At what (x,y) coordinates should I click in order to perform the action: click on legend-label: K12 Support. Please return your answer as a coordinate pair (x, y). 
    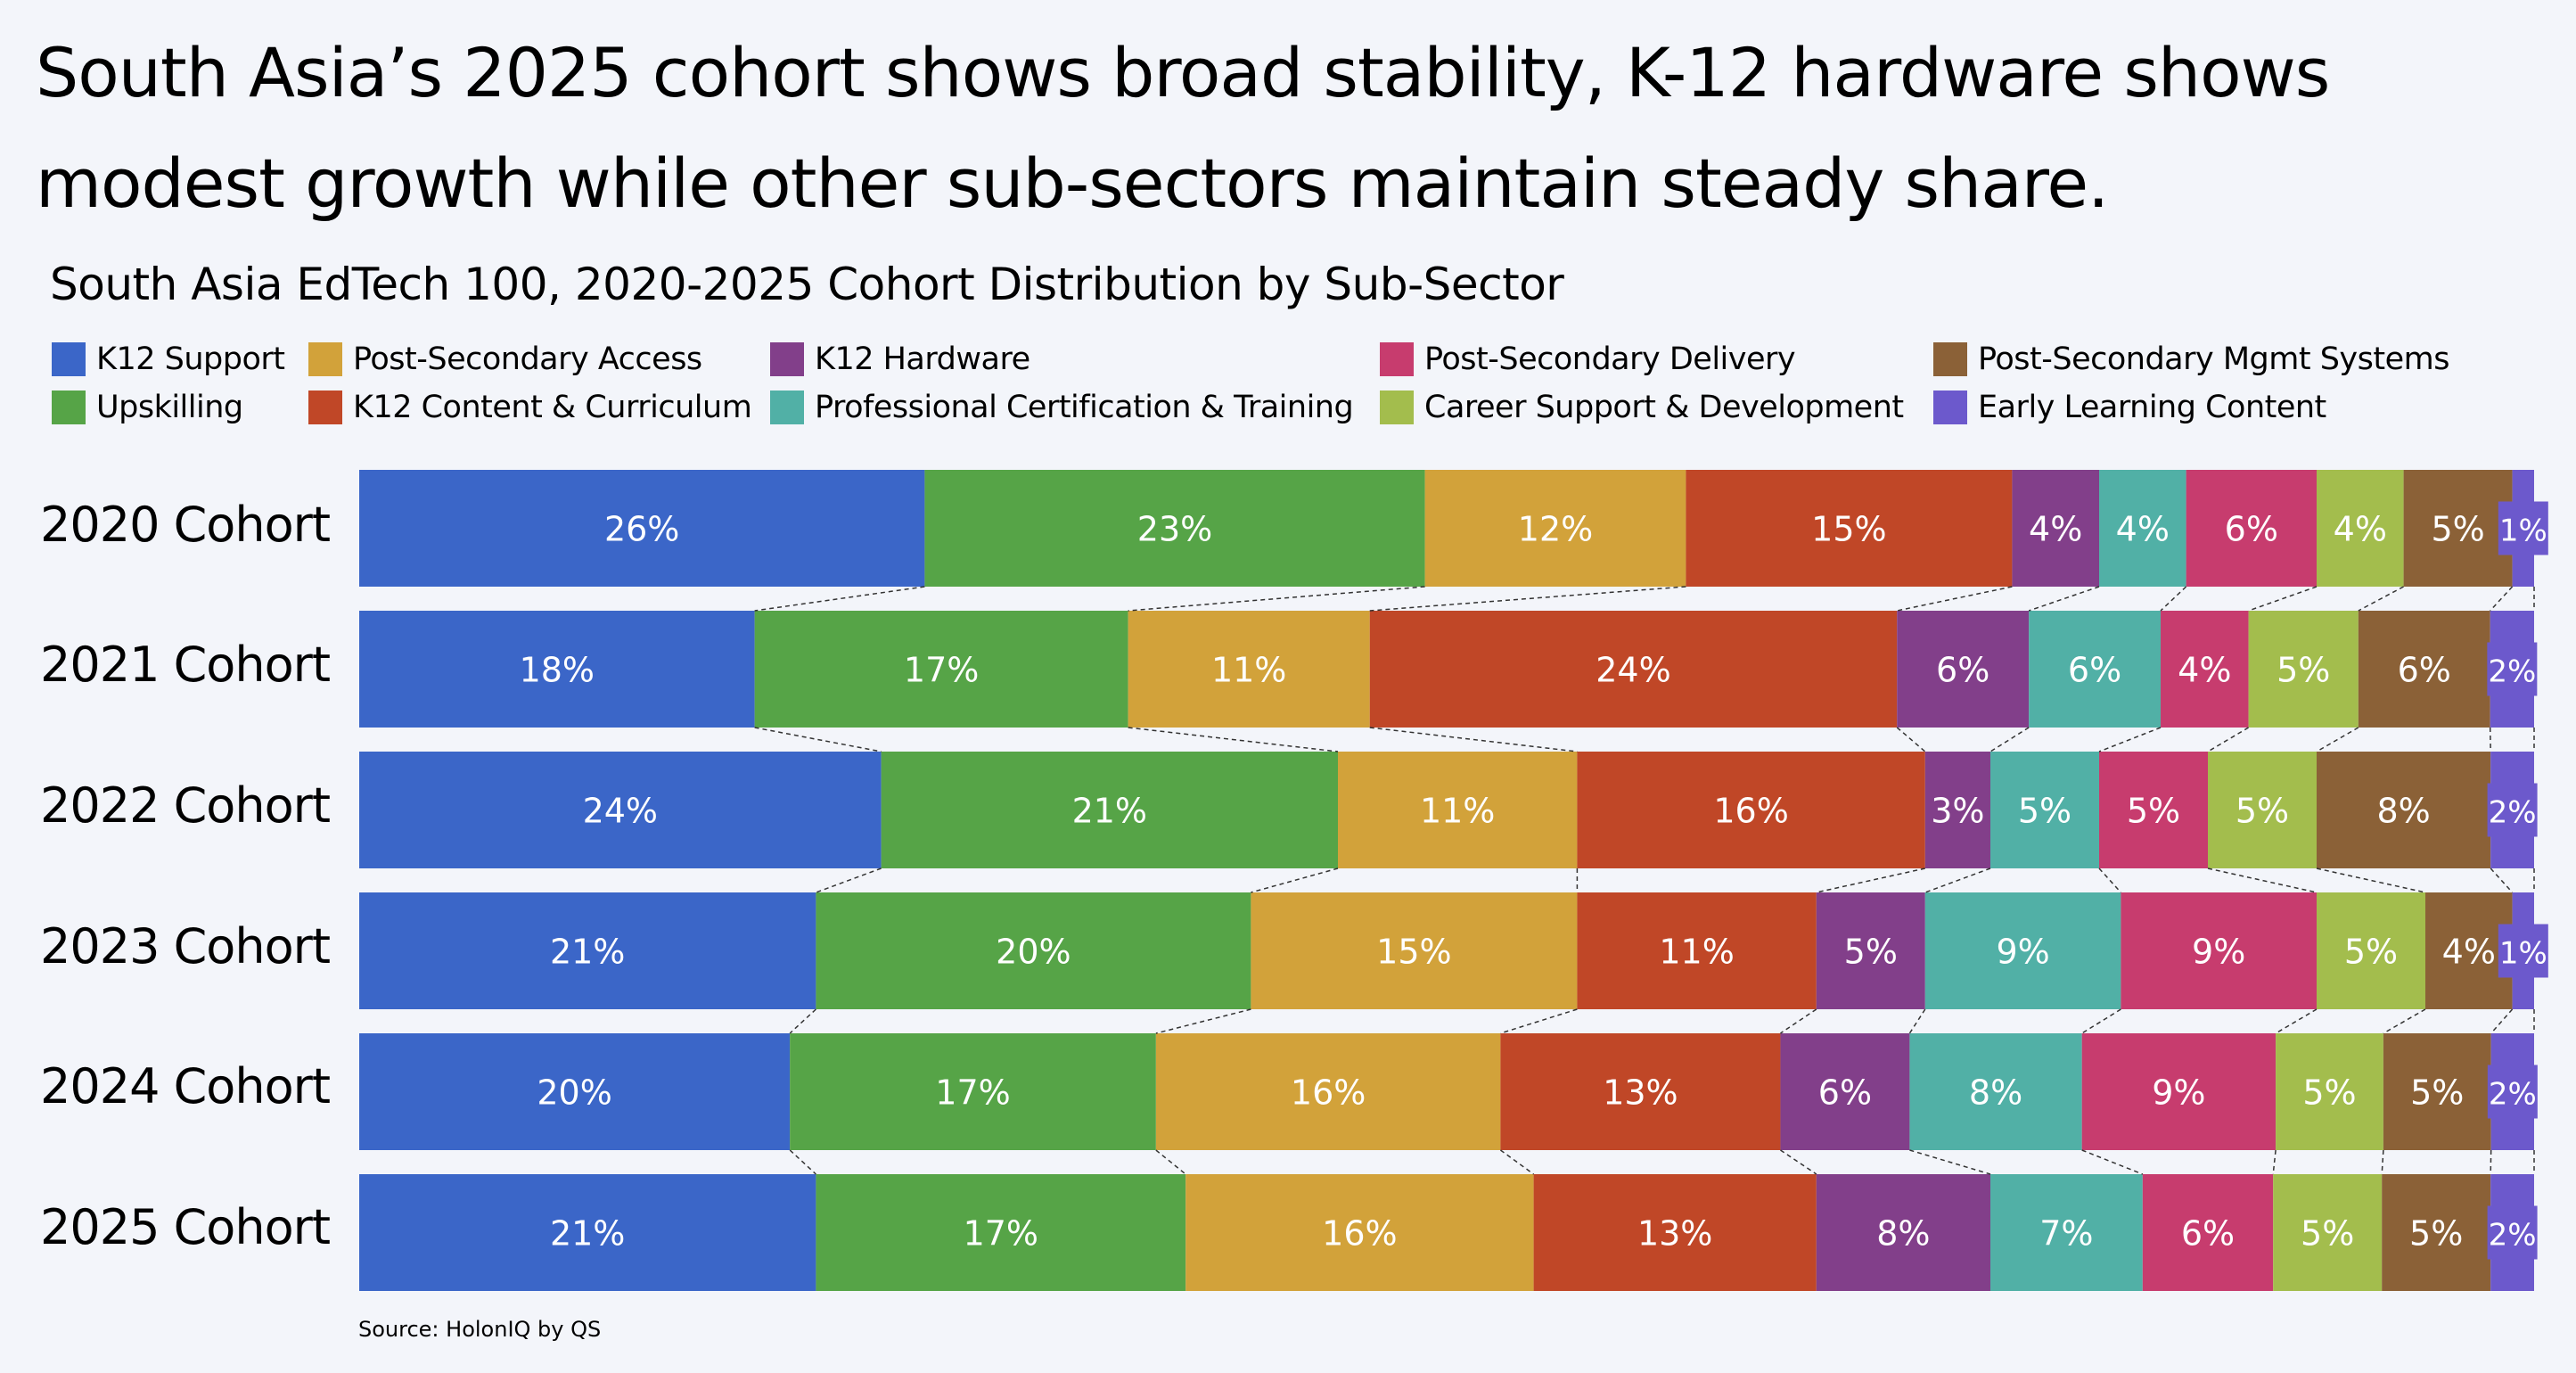
    Looking at the image, I should click on (190, 359).